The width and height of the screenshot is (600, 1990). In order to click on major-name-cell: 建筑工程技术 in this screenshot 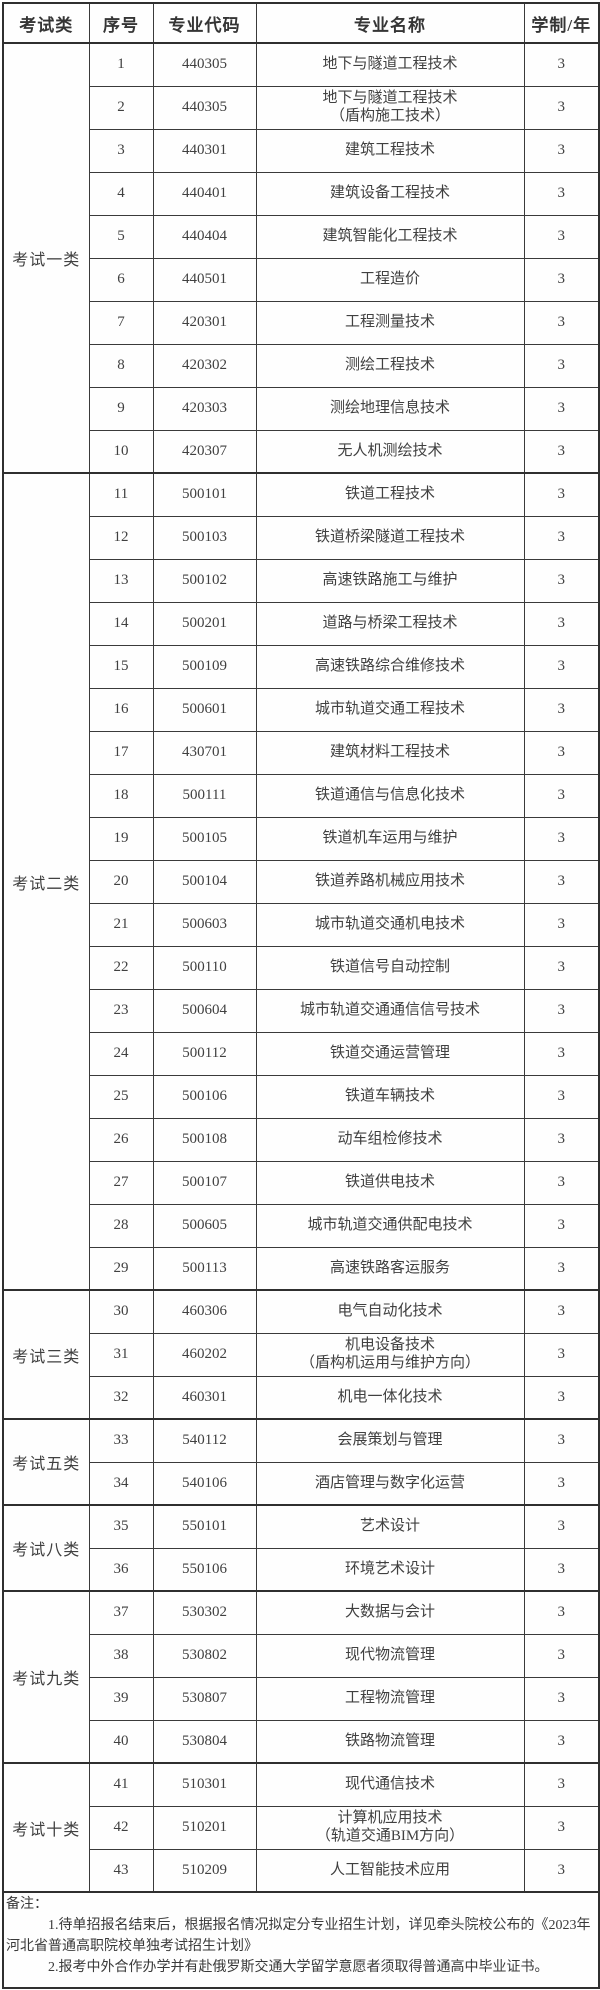, I will do `click(390, 150)`.